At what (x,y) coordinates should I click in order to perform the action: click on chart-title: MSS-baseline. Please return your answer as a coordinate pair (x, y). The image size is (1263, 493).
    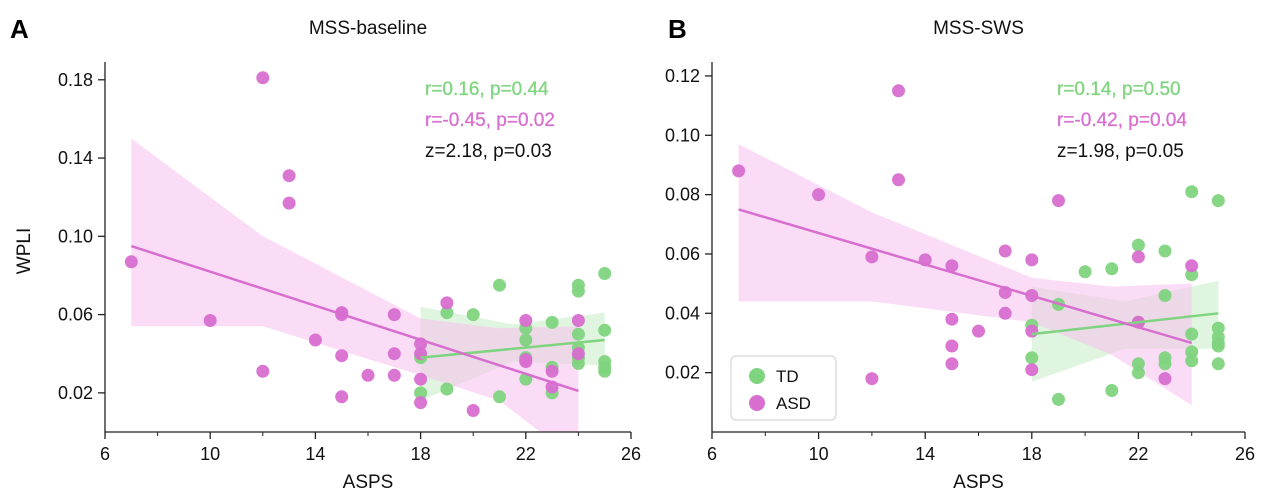
    Looking at the image, I should click on (368, 28).